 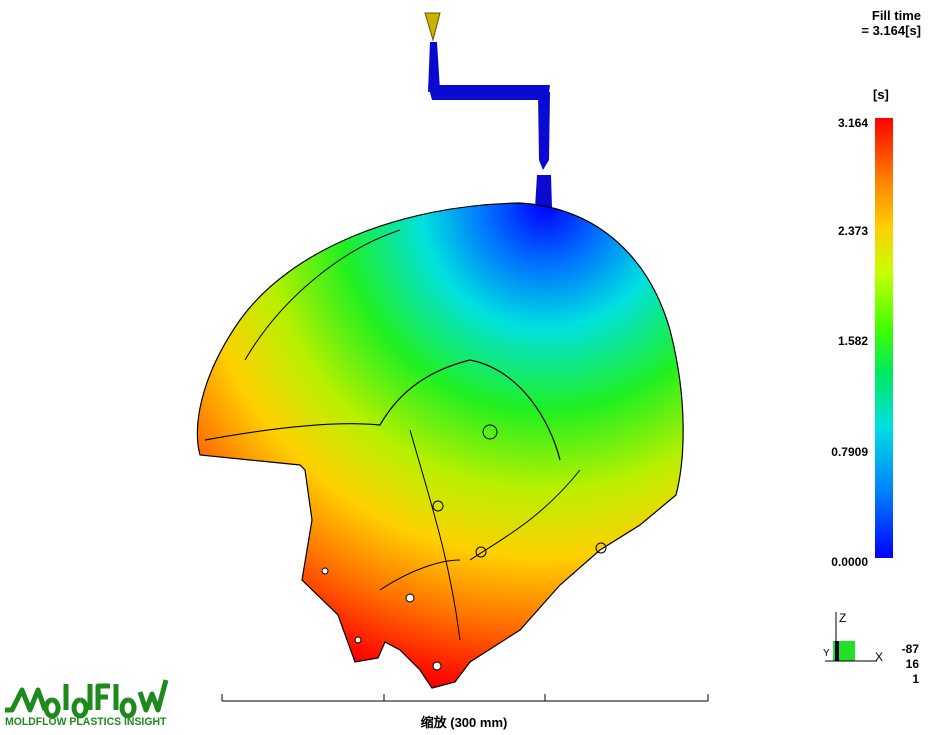 What do you see at coordinates (465, 698) in the screenshot?
I see `scale-bar` at bounding box center [465, 698].